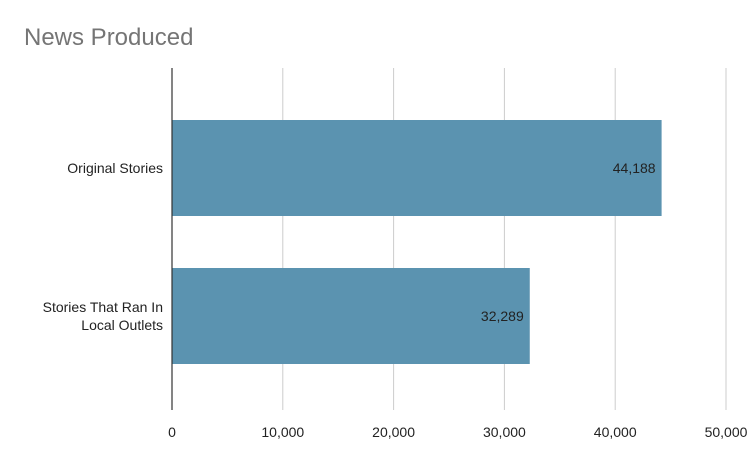 This screenshot has height=464, width=750. Describe the element at coordinates (502, 316) in the screenshot. I see `data-label: 32,289` at that location.